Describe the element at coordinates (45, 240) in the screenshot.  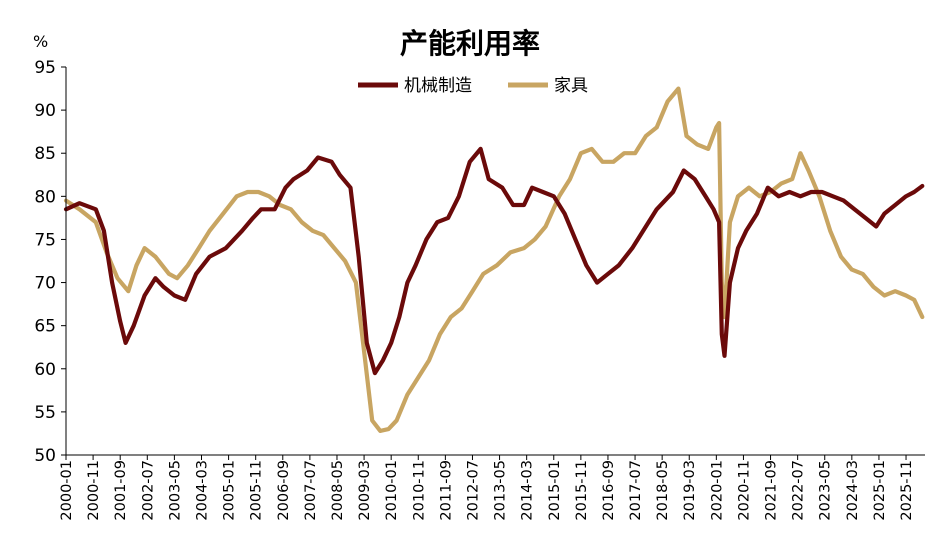
I see `y-tick-label: 75` at that location.